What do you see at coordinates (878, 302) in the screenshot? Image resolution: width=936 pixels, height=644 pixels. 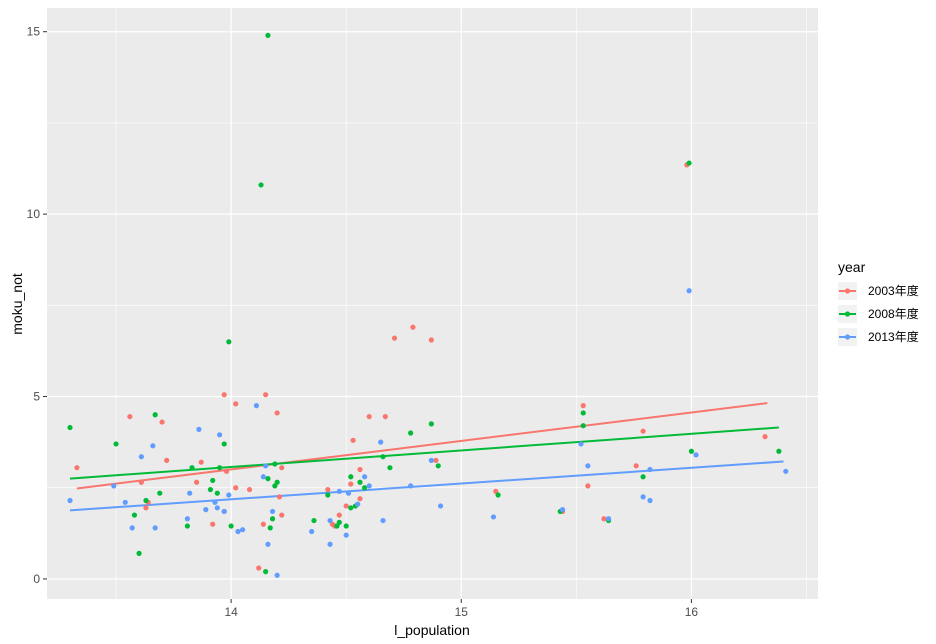 I see `legend: year 2003年度 2008年度 2013年度` at bounding box center [878, 302].